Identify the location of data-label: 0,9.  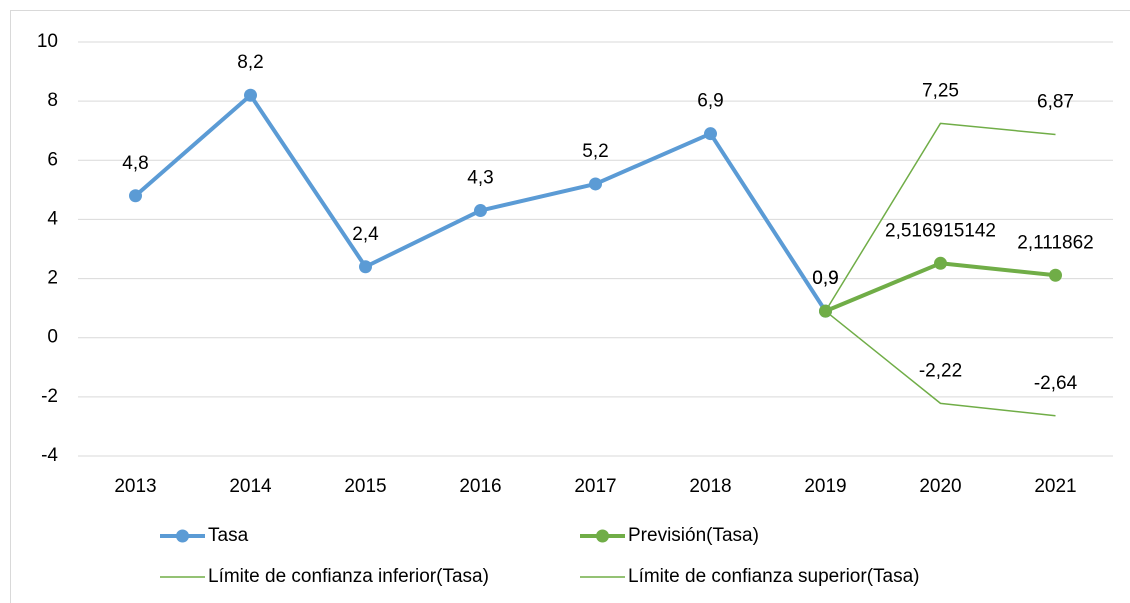
(825, 278).